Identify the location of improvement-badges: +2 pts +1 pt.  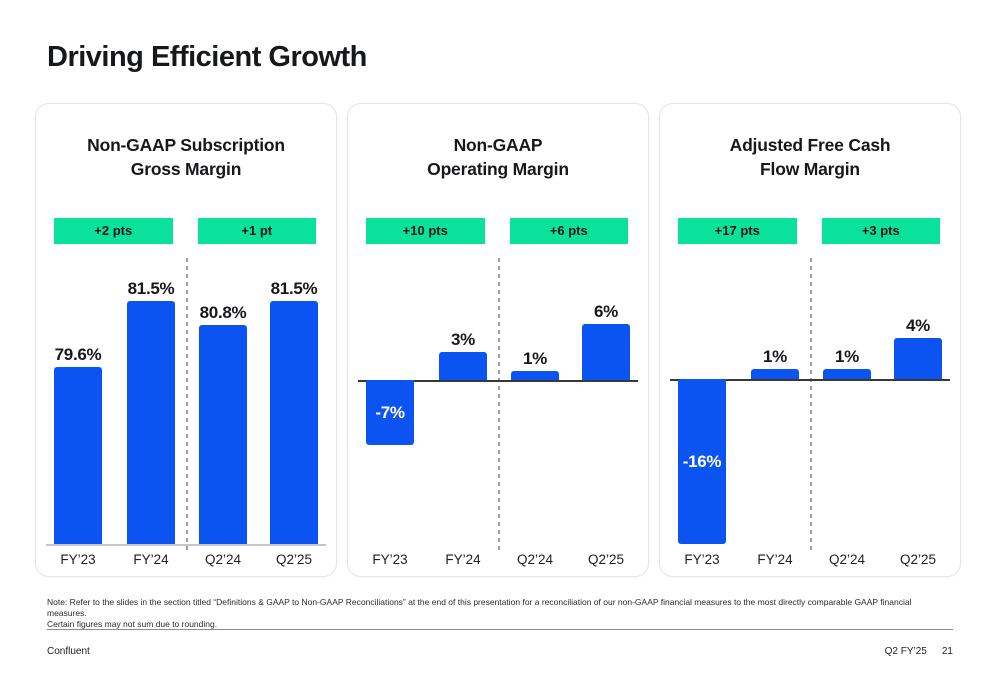
(186, 231).